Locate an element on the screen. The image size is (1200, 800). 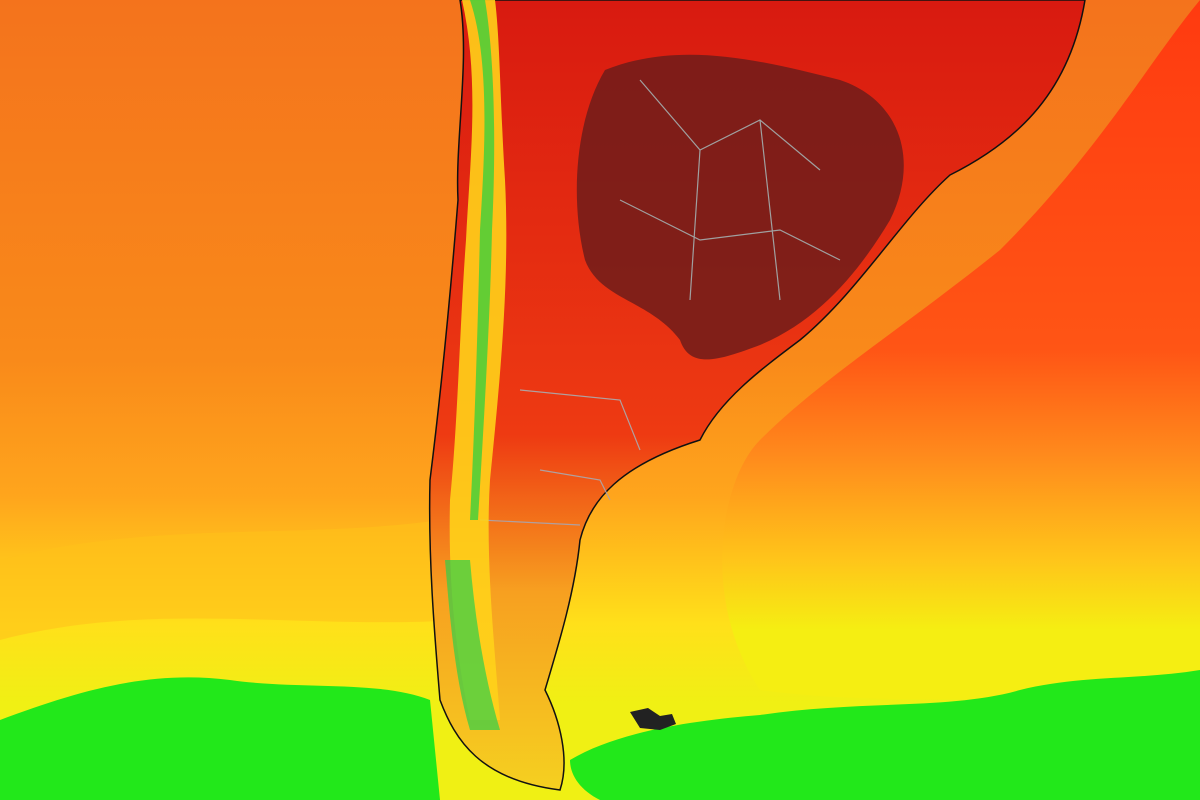
southern-cold-east is located at coordinates (885, 735).